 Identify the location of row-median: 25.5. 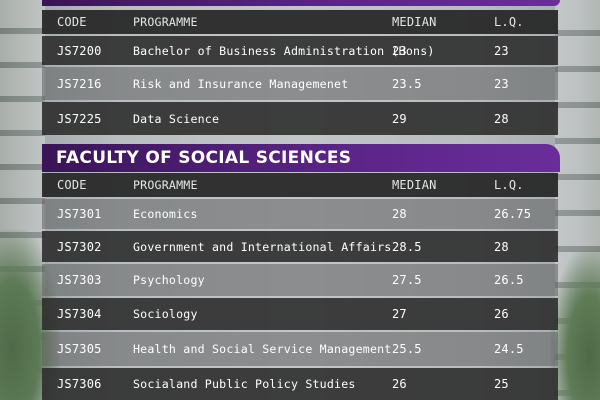
(407, 349).